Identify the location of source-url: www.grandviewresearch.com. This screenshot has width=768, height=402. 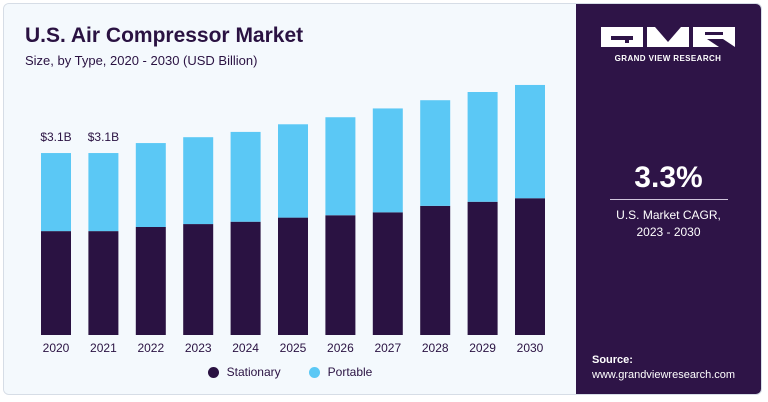
(664, 375).